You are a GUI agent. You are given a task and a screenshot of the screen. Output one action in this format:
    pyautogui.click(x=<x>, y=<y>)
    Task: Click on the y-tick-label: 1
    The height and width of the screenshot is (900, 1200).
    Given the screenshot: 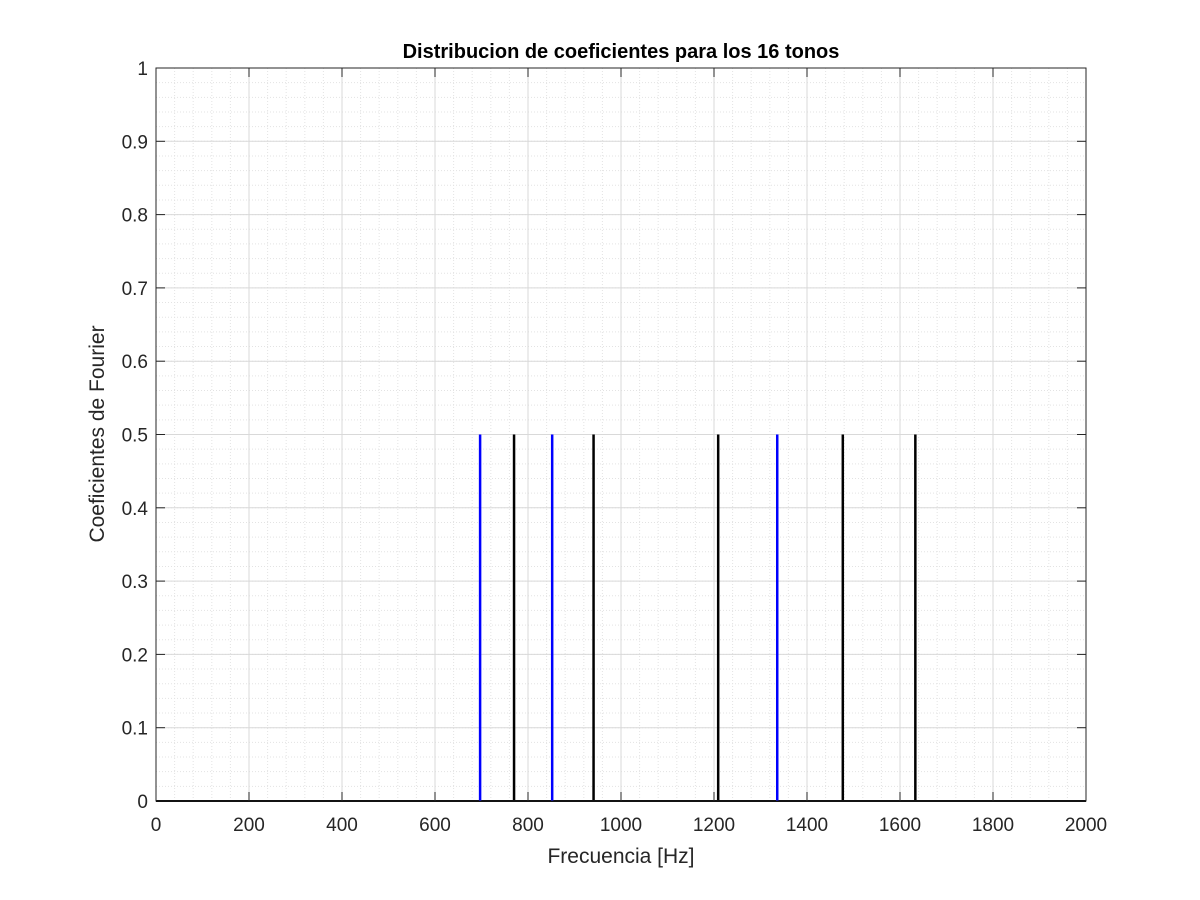 What is the action you would take?
    pyautogui.click(x=142, y=69)
    